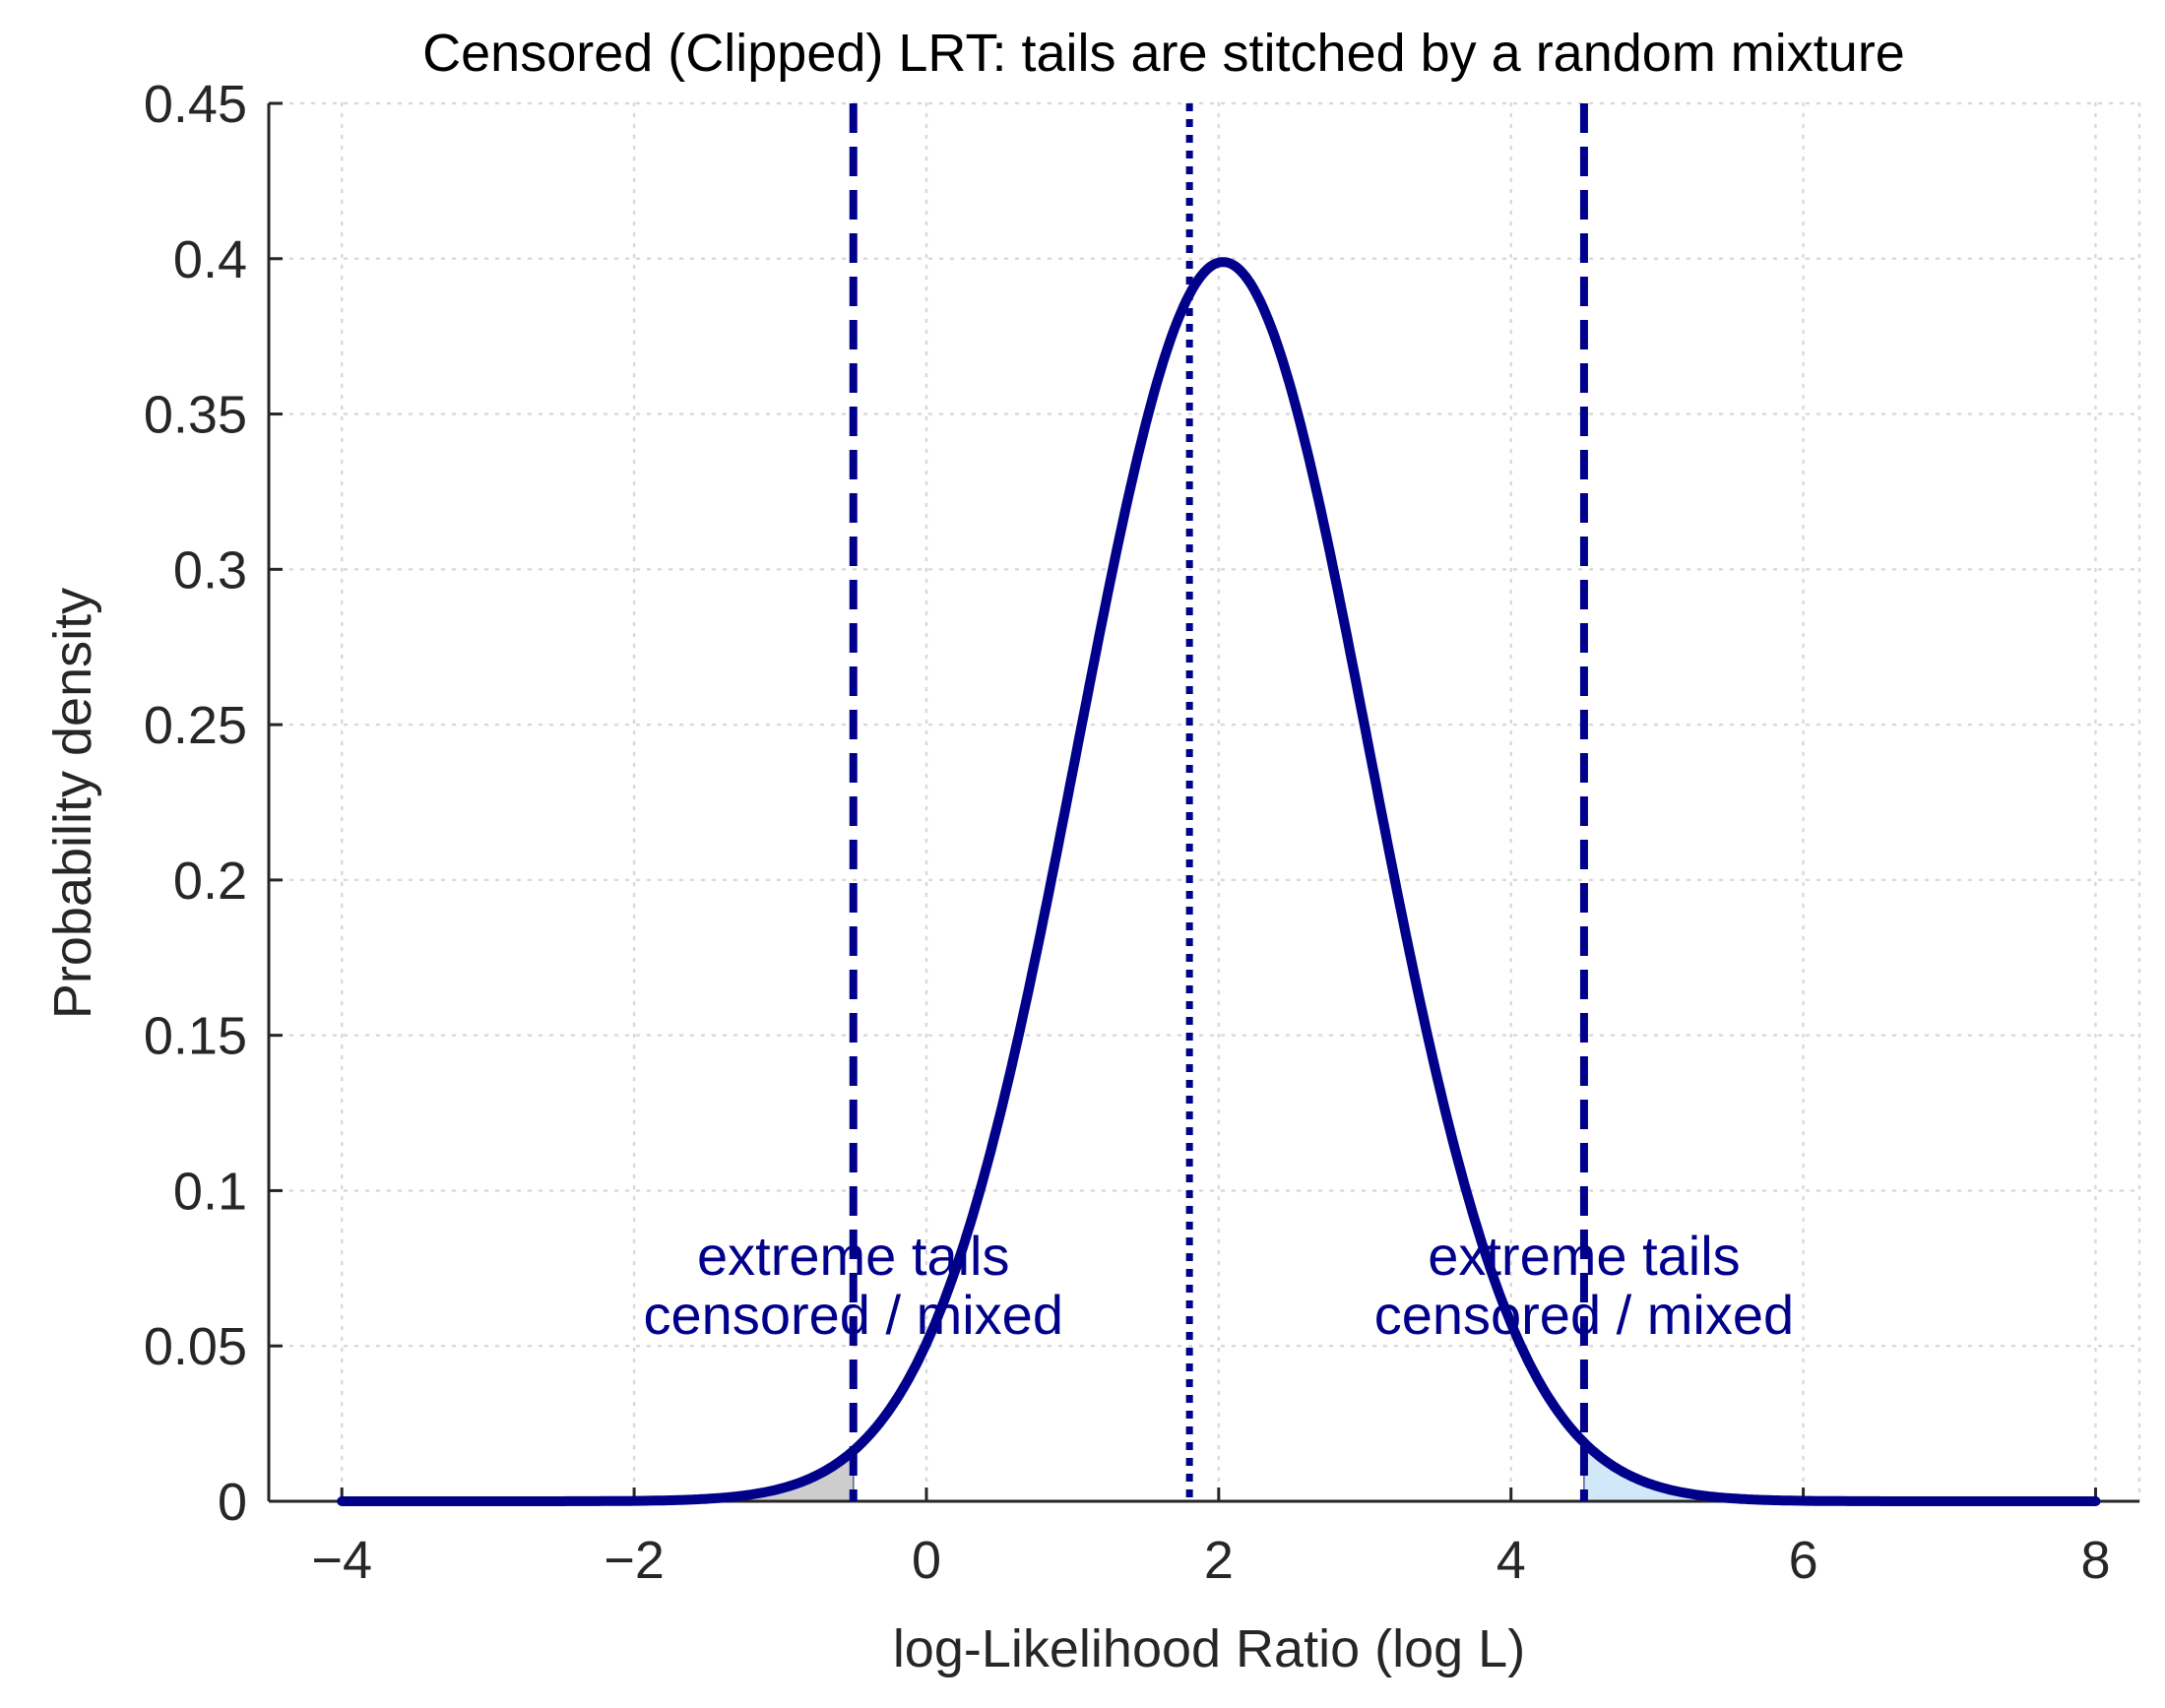 This screenshot has height=1708, width=2165. Describe the element at coordinates (210, 259) in the screenshot. I see `y-tick-label: 0.4` at that location.